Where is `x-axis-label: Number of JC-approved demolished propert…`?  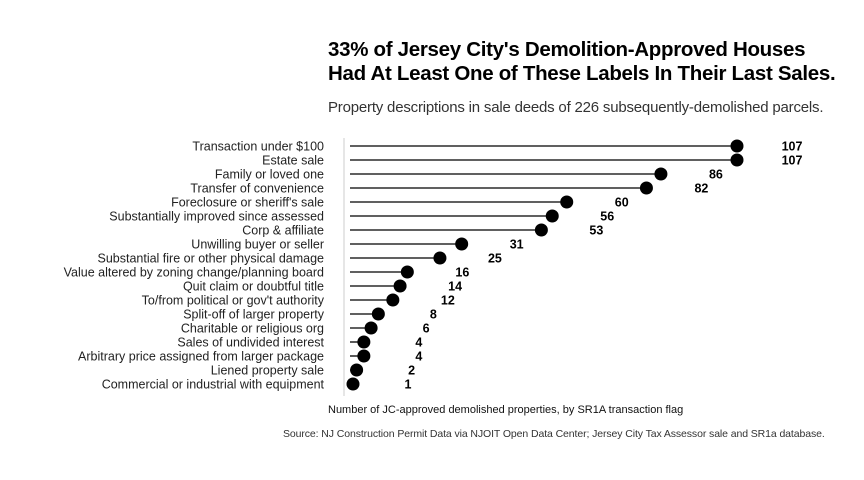 x-axis-label: Number of JC-approved demolished propert… is located at coordinates (506, 410).